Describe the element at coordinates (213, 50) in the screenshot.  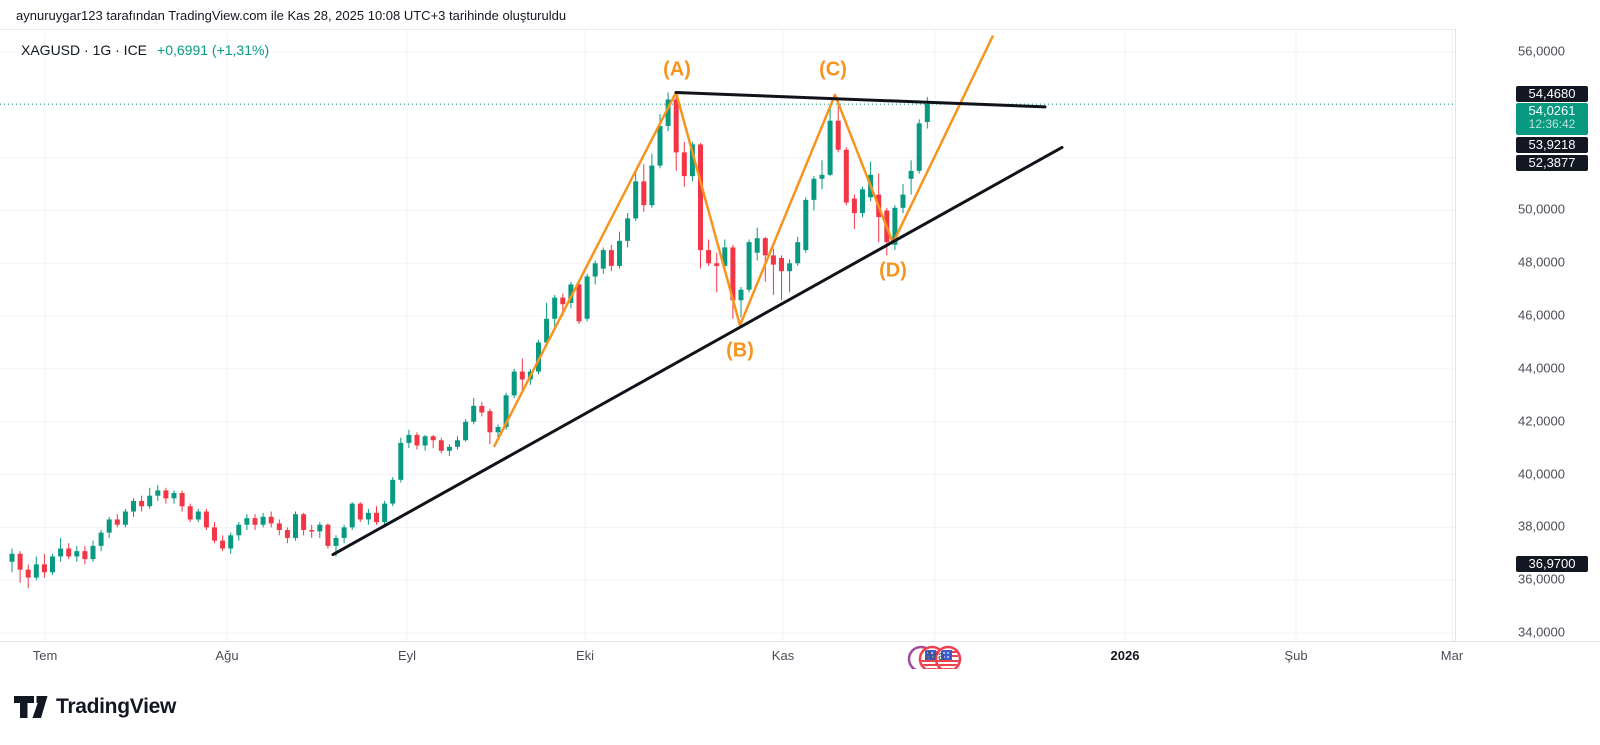
I see `symbol-change: +0,6991 (+1,31%)` at that location.